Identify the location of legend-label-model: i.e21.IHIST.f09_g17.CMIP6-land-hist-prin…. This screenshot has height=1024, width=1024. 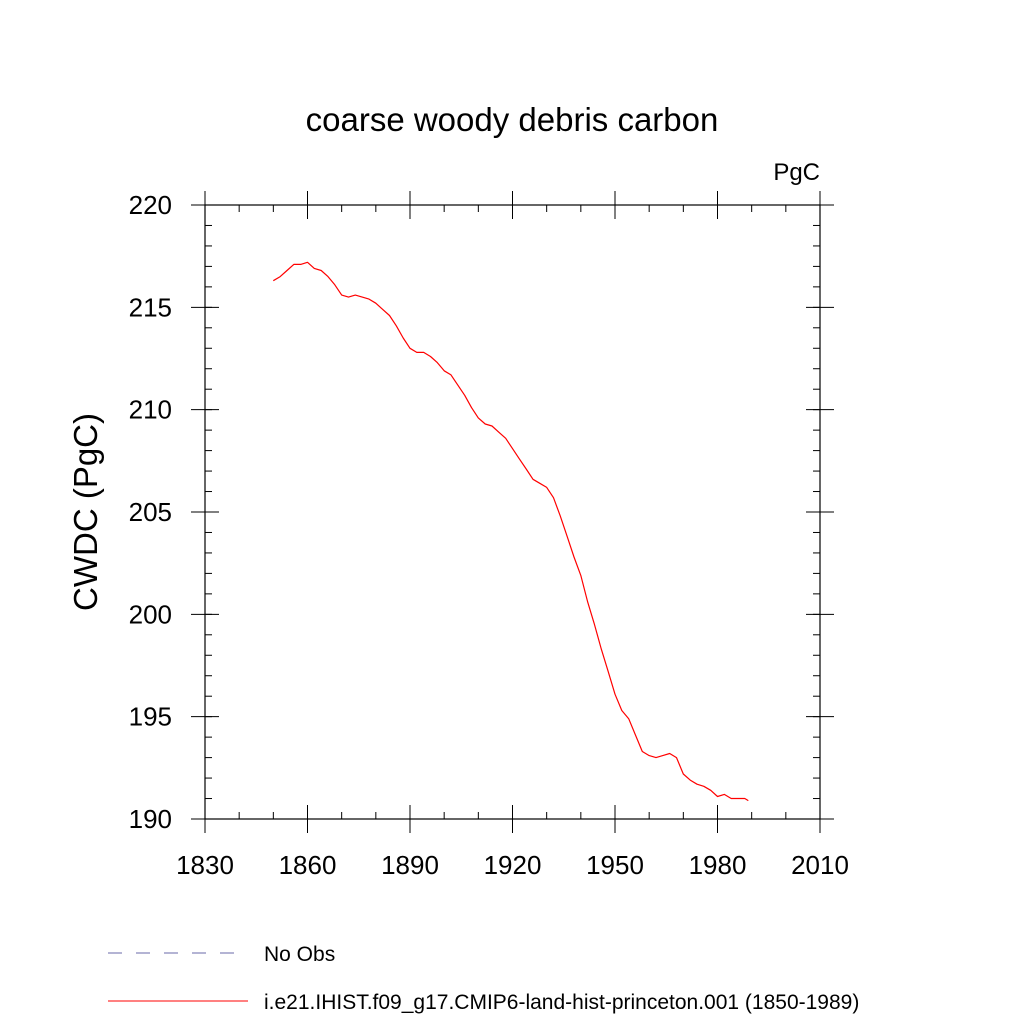
(561, 1002).